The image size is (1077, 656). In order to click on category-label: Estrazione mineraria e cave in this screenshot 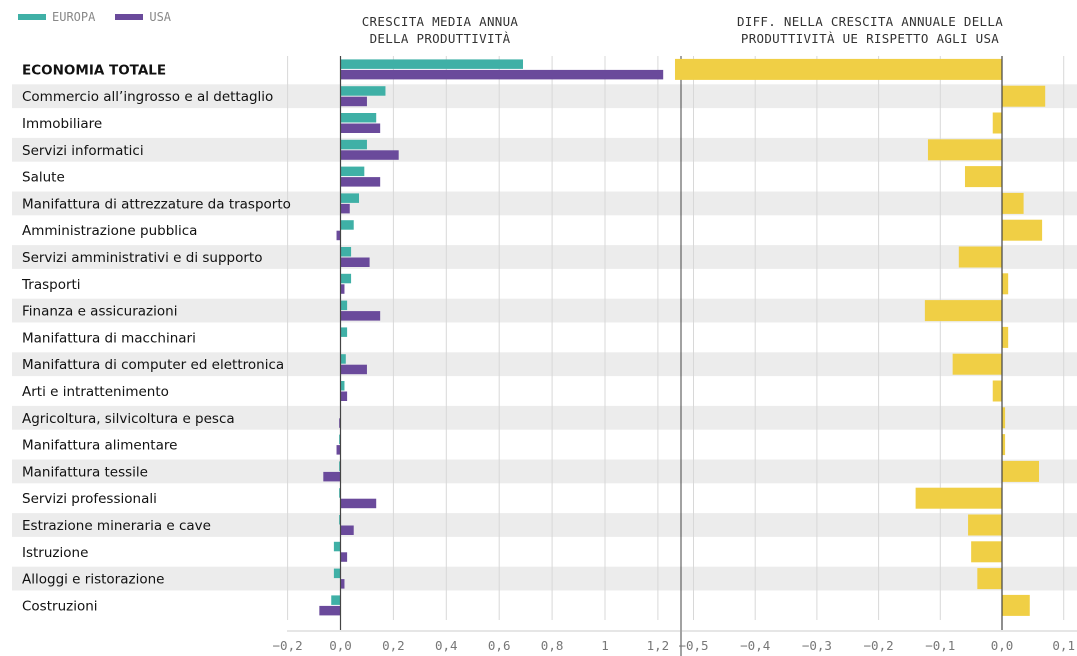, I will do `click(116, 526)`.